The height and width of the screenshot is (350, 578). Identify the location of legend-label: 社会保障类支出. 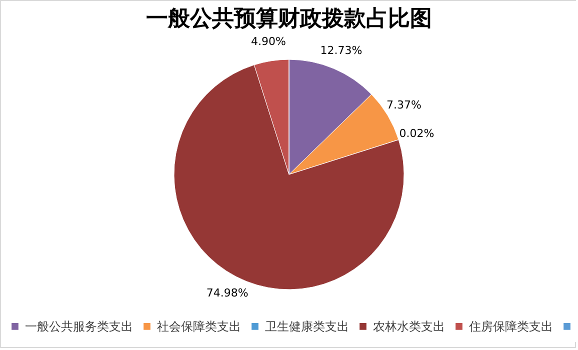
(199, 326).